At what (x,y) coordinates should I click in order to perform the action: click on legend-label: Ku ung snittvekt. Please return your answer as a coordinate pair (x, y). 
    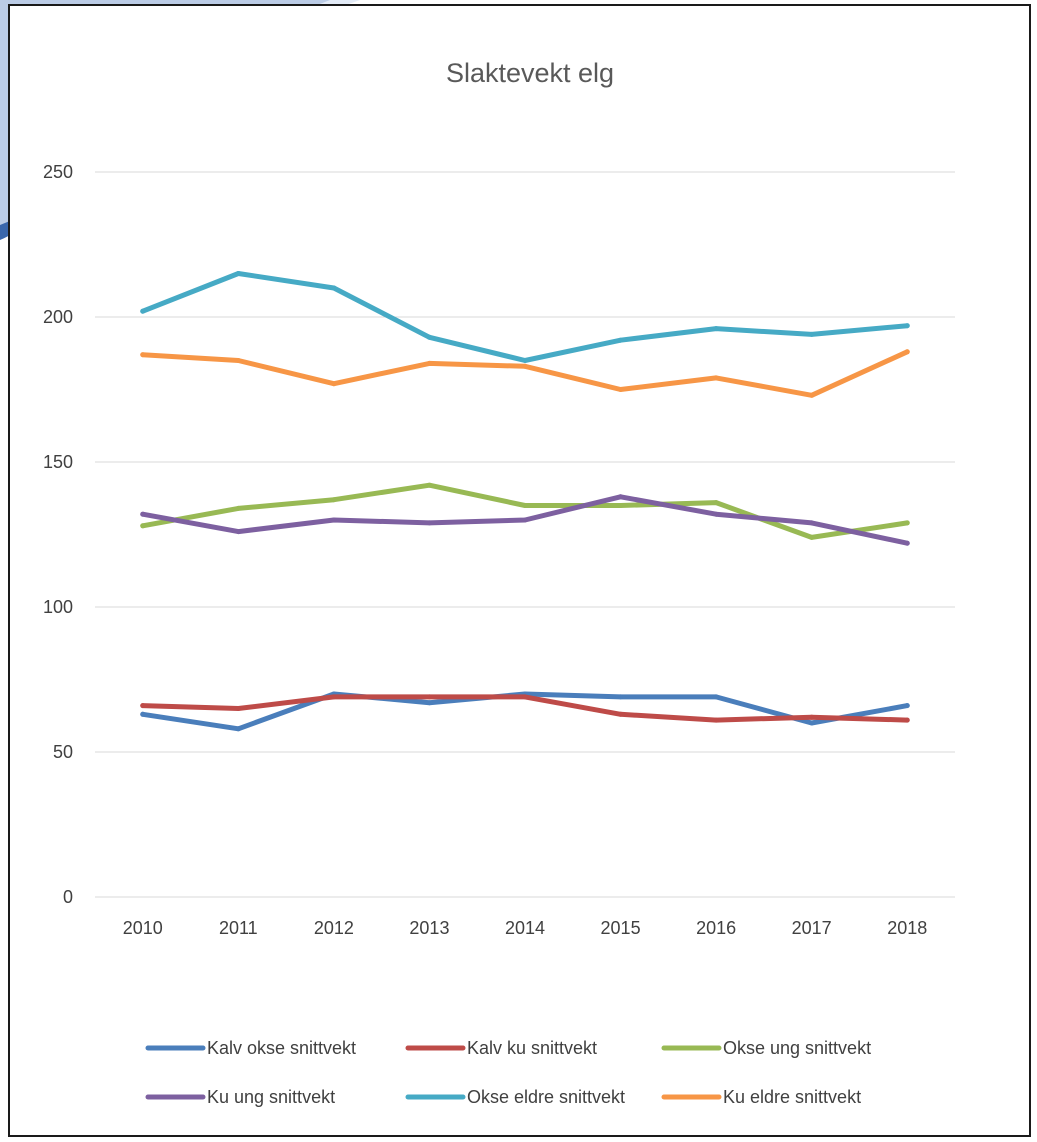
    Looking at the image, I should click on (271, 1097).